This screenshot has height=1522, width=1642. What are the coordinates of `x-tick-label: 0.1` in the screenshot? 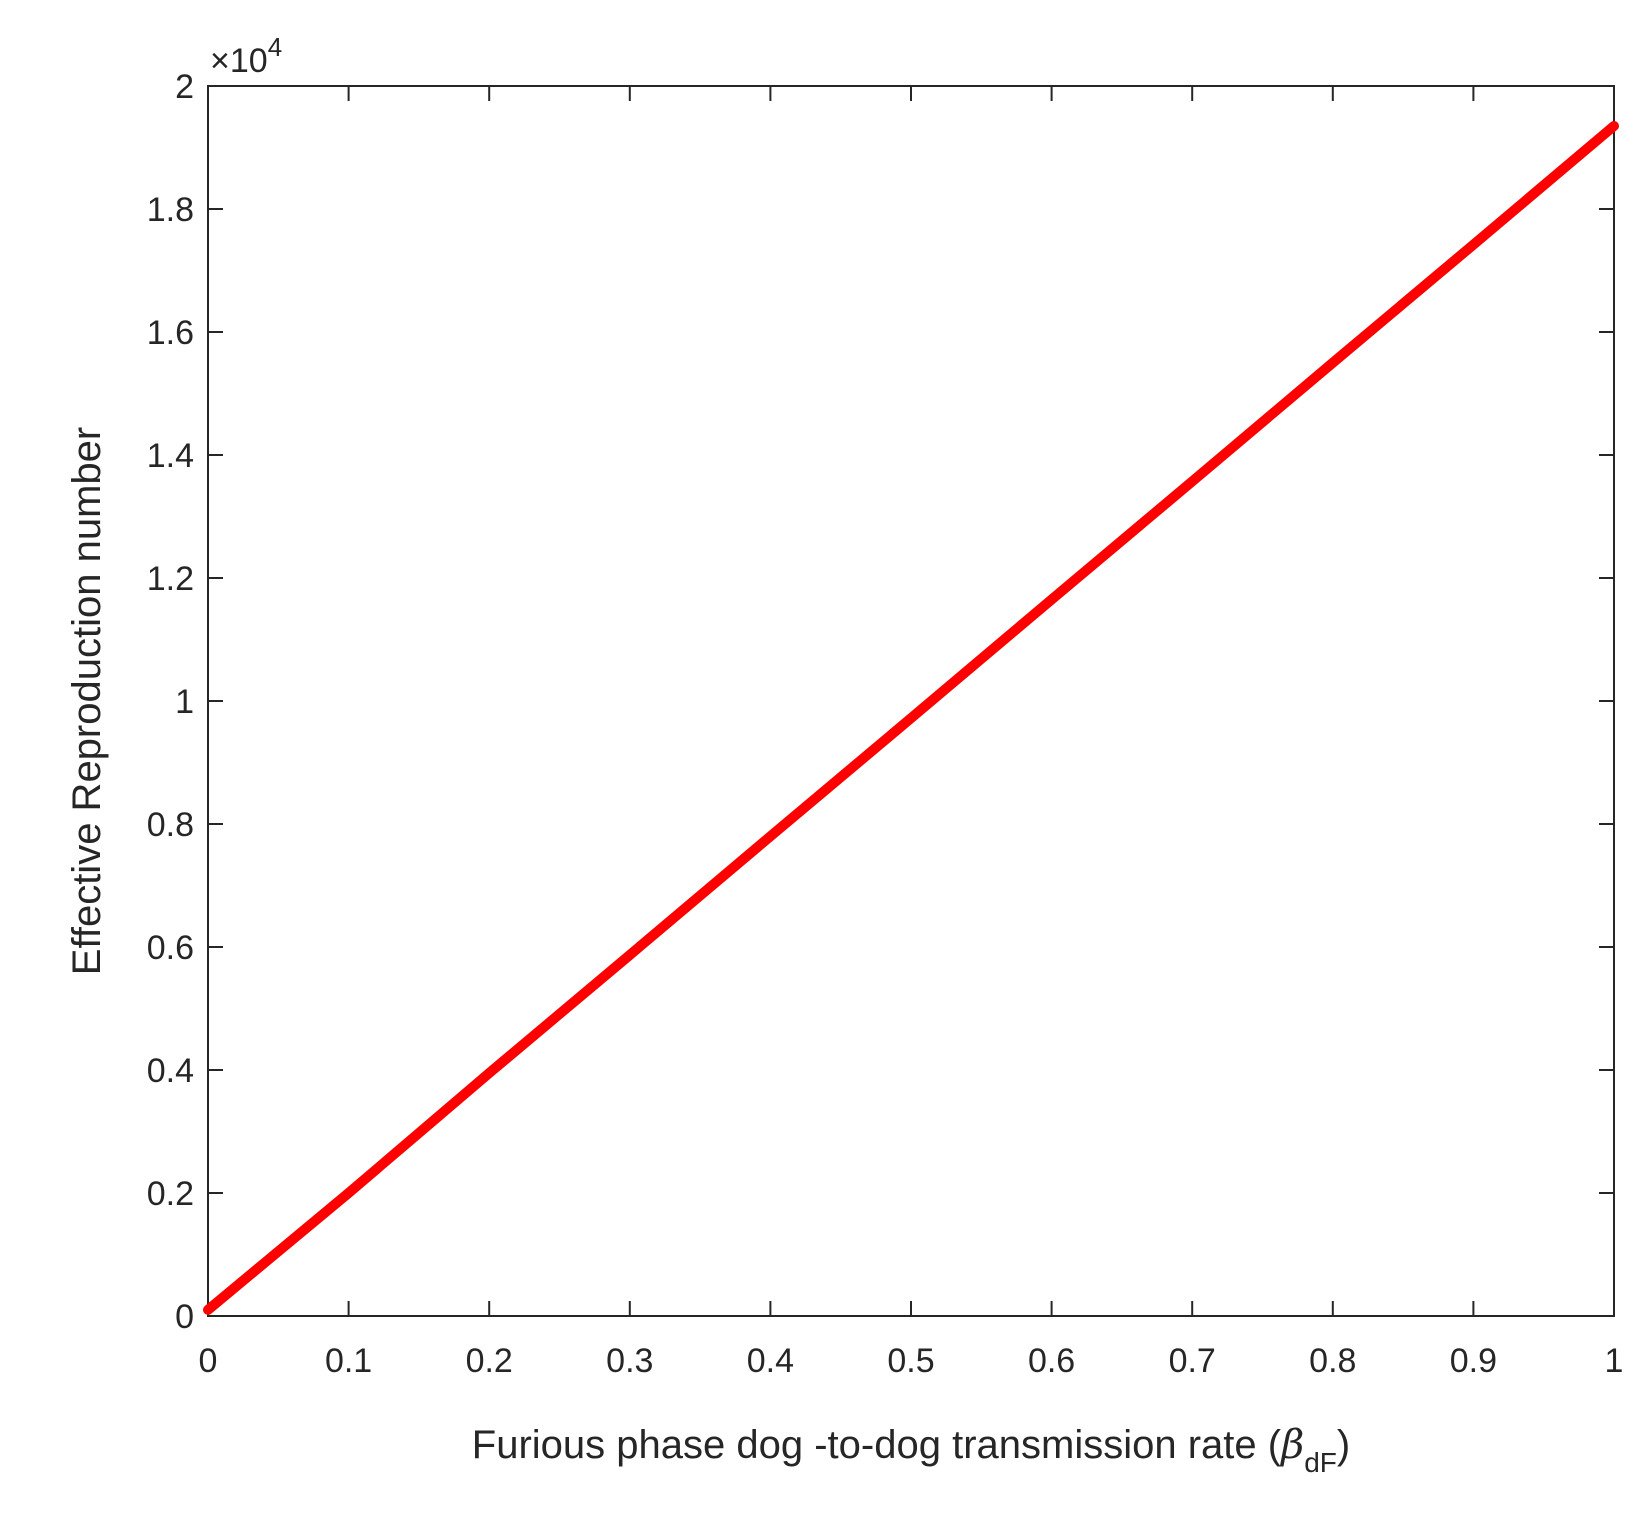 It's located at (348, 1361).